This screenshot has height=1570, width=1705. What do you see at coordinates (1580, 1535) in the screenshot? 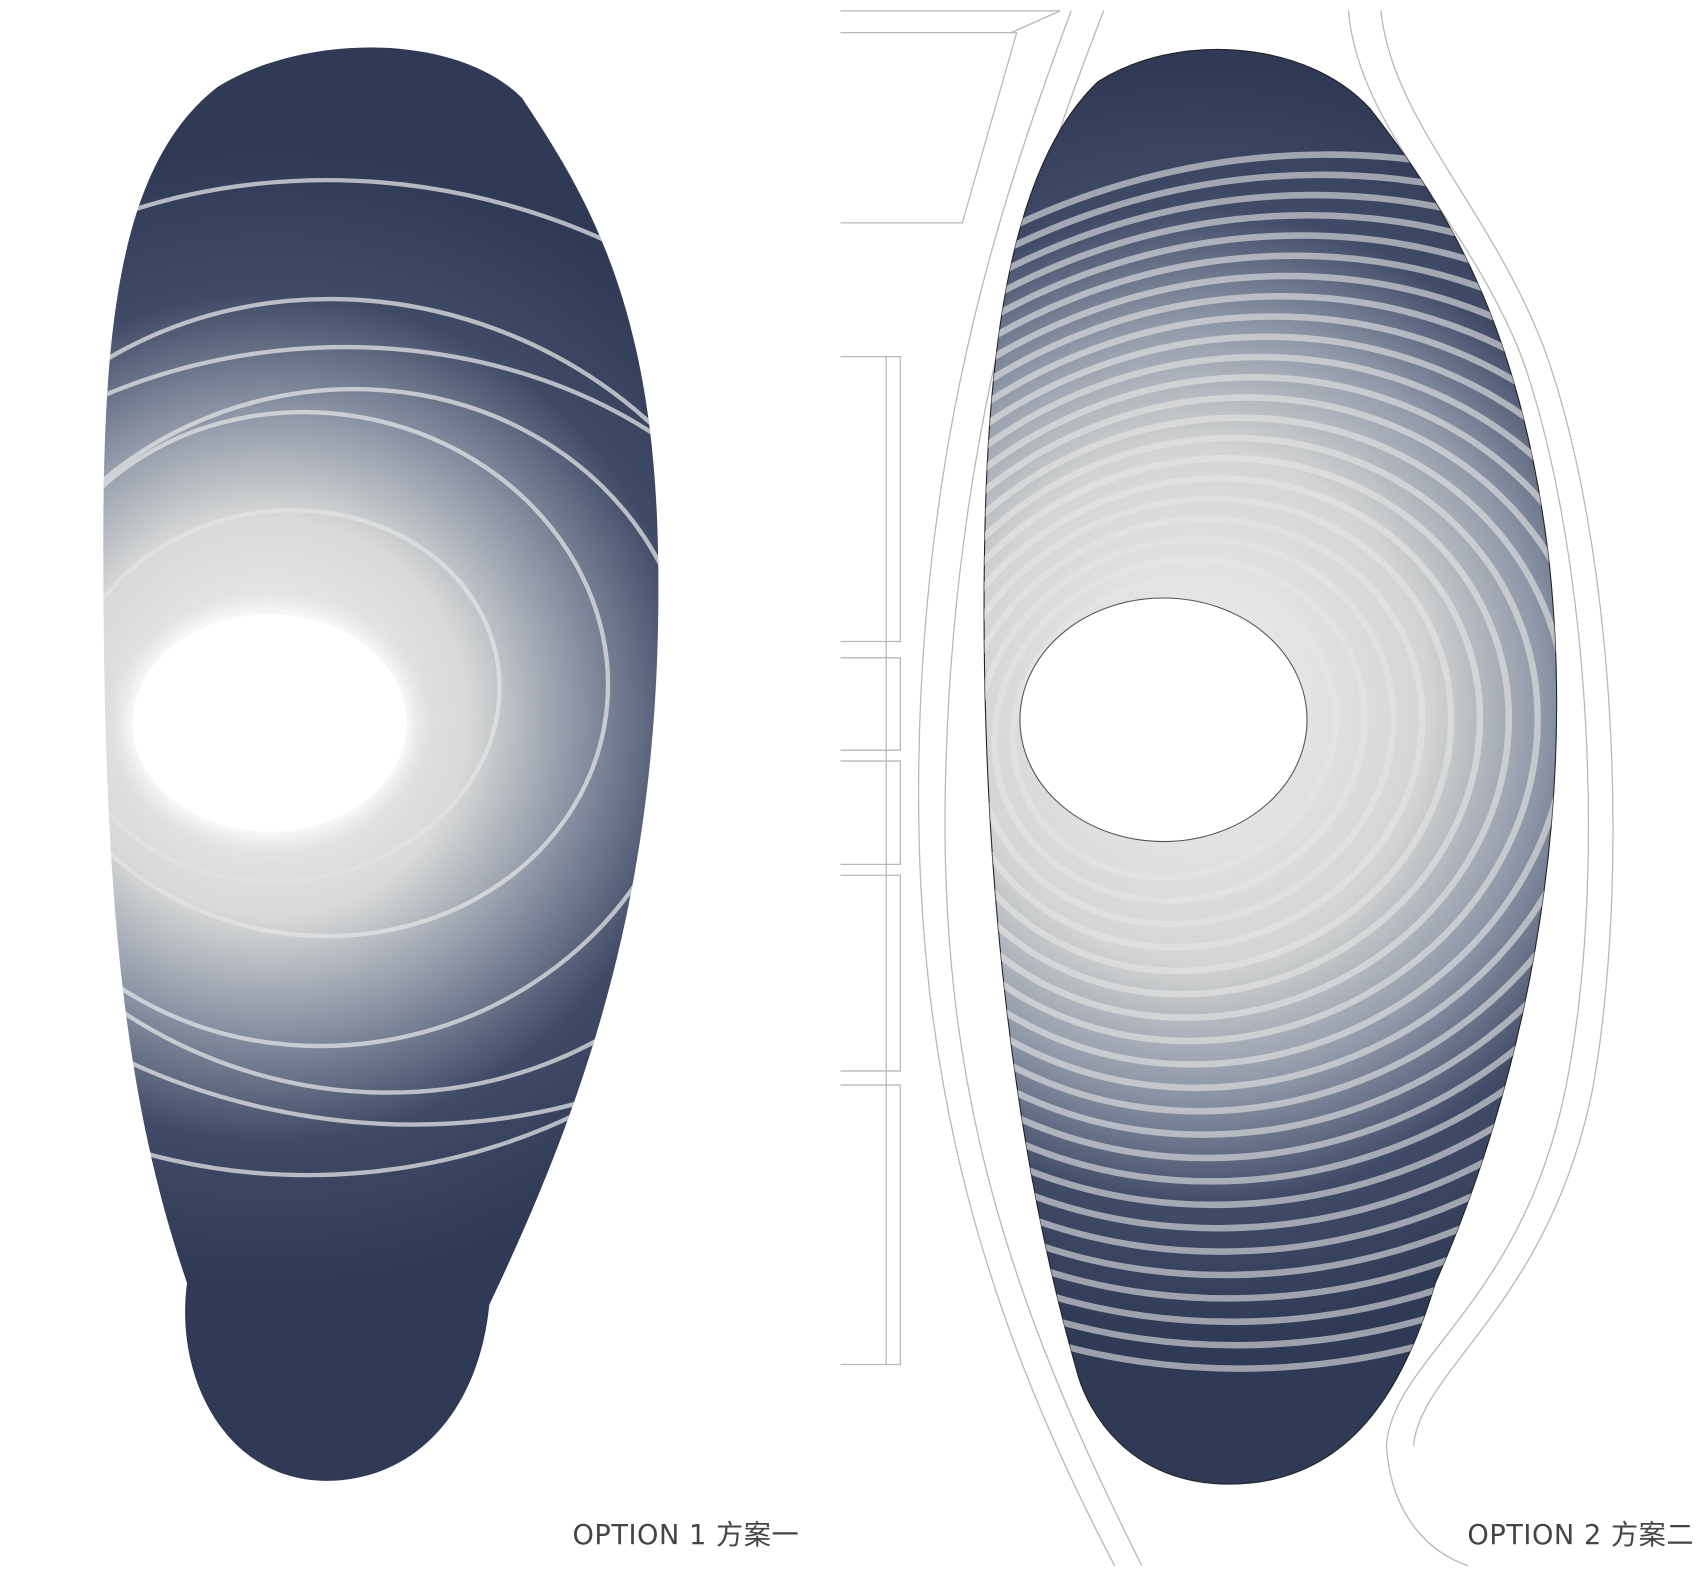
I see `option-2-label: OPTION 2 方案二` at bounding box center [1580, 1535].